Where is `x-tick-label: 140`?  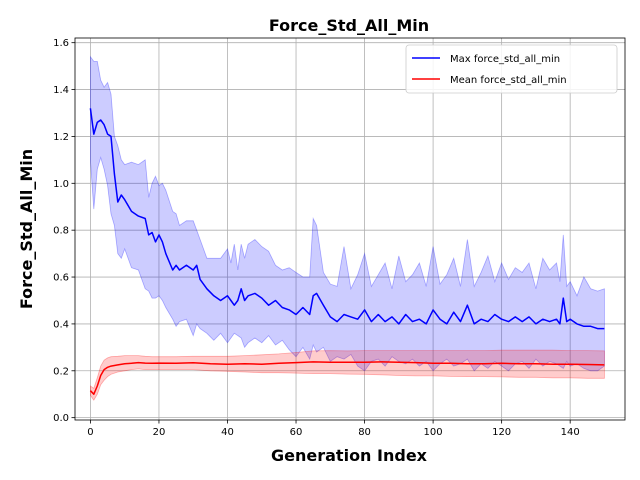
x-tick-label: 140 is located at coordinates (570, 432).